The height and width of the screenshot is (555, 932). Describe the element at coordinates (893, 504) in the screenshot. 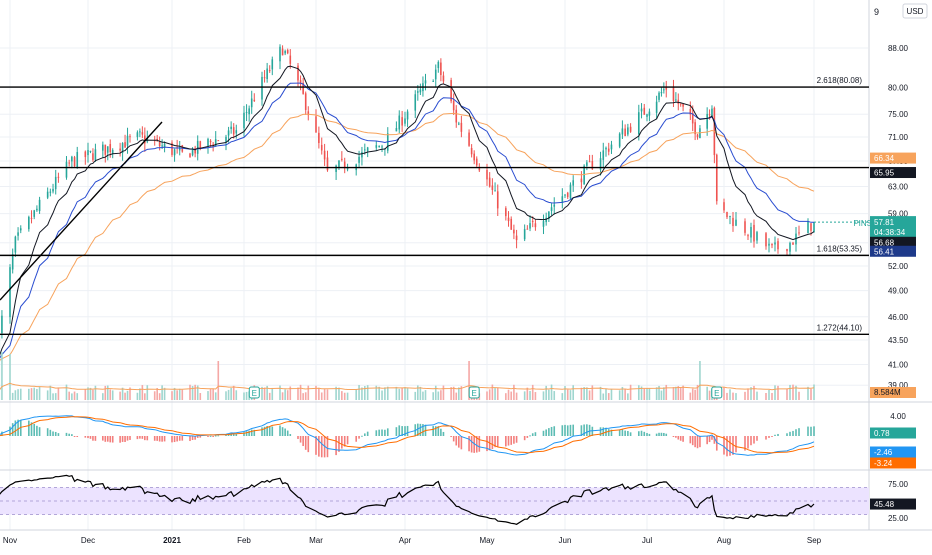

I see `rsi-value-tag: 45.48` at that location.